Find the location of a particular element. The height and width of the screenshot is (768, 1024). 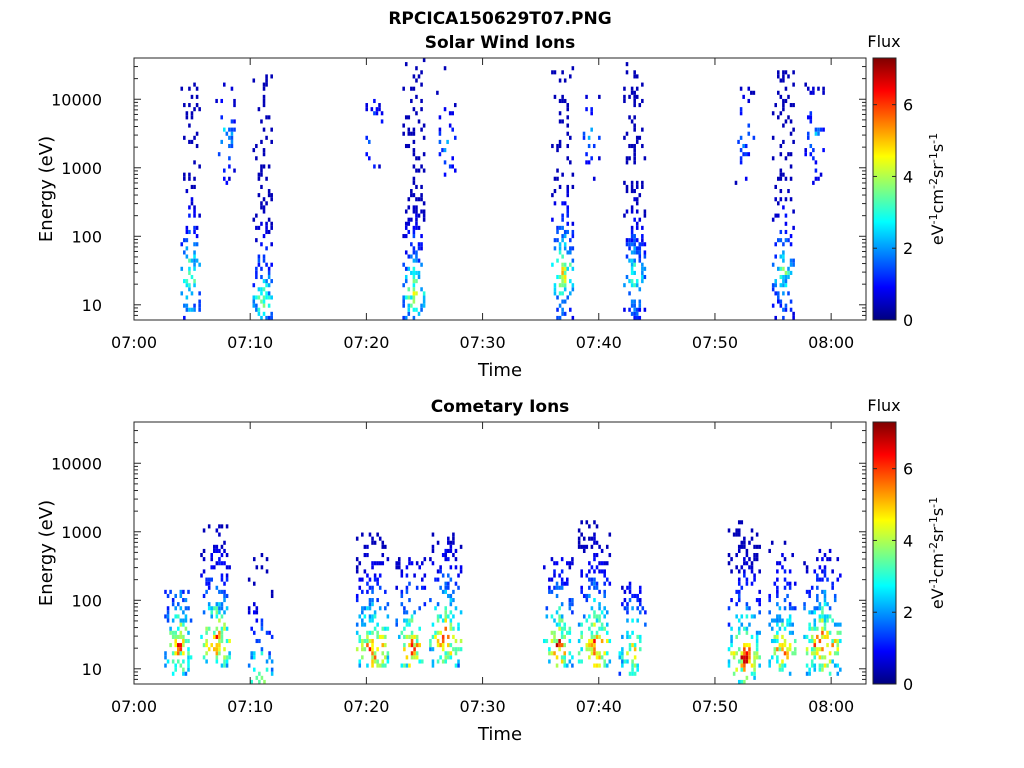

x-tick-label: 07:50 is located at coordinates (715, 342).